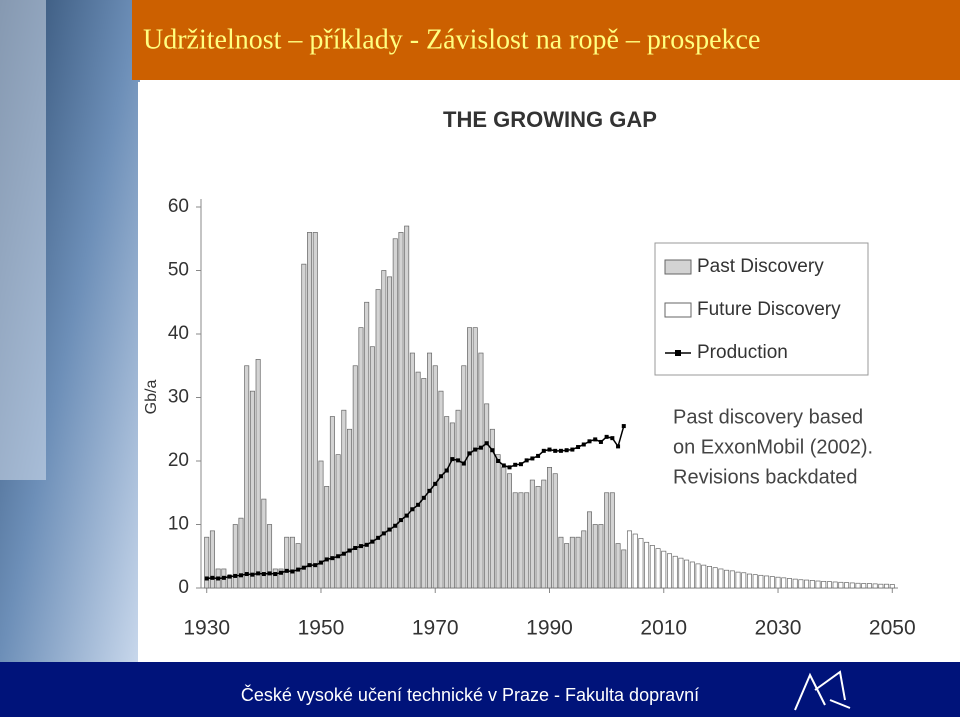 This screenshot has width=960, height=722. I want to click on legend-swatch, so click(678, 310).